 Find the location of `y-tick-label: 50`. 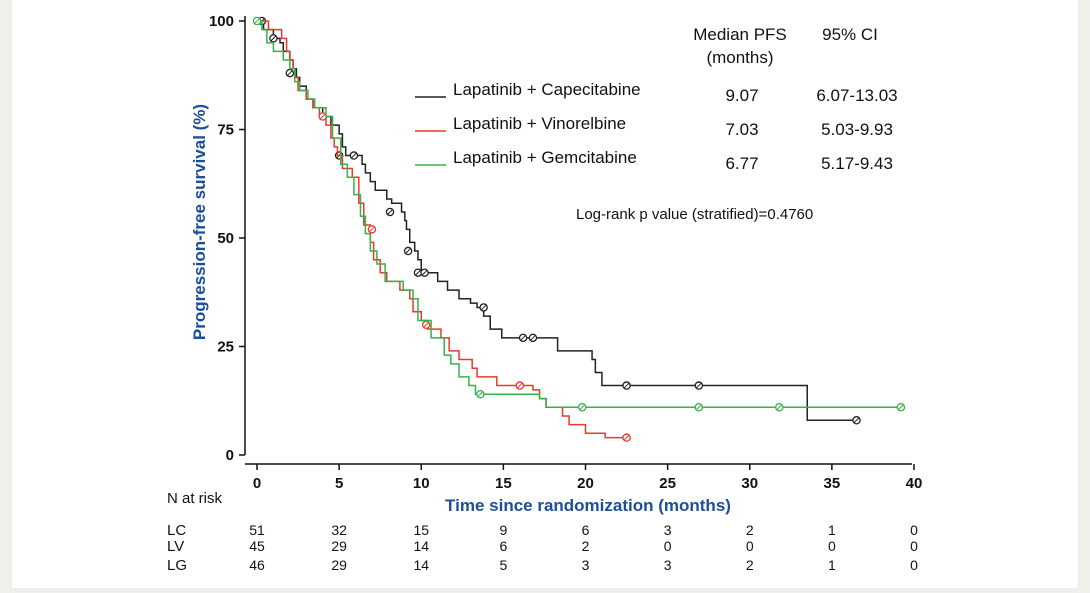

y-tick-label: 50 is located at coordinates (225, 238).